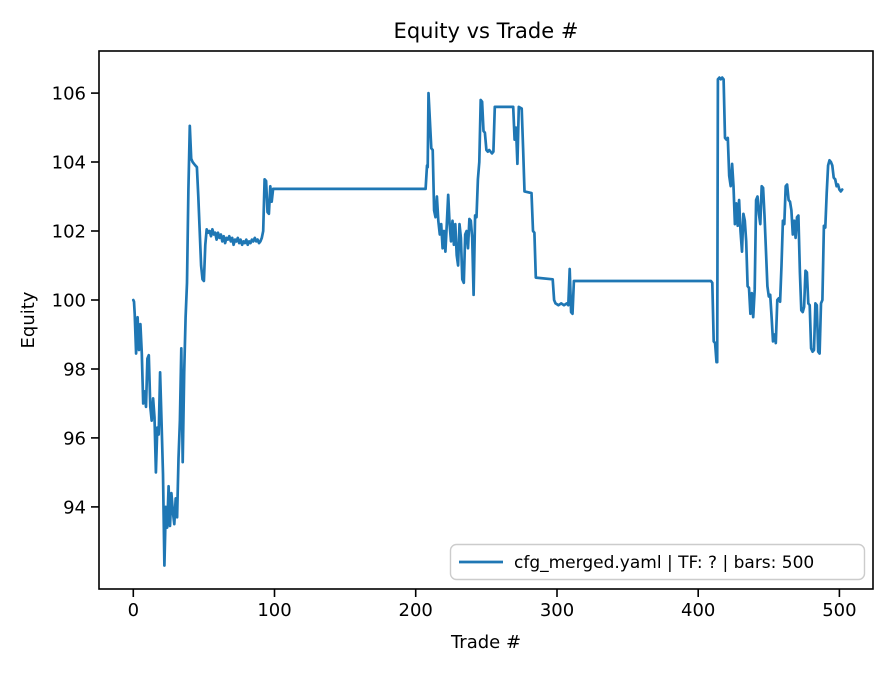 The image size is (896, 676). I want to click on x-tick-label: 0, so click(133, 610).